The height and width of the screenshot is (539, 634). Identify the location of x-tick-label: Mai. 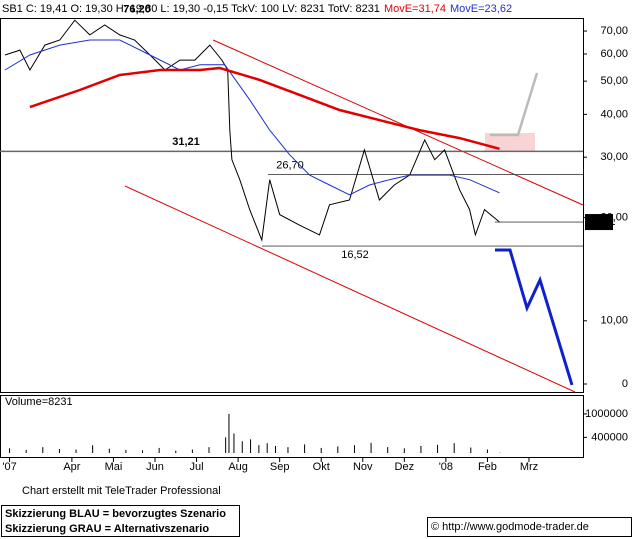
(114, 467).